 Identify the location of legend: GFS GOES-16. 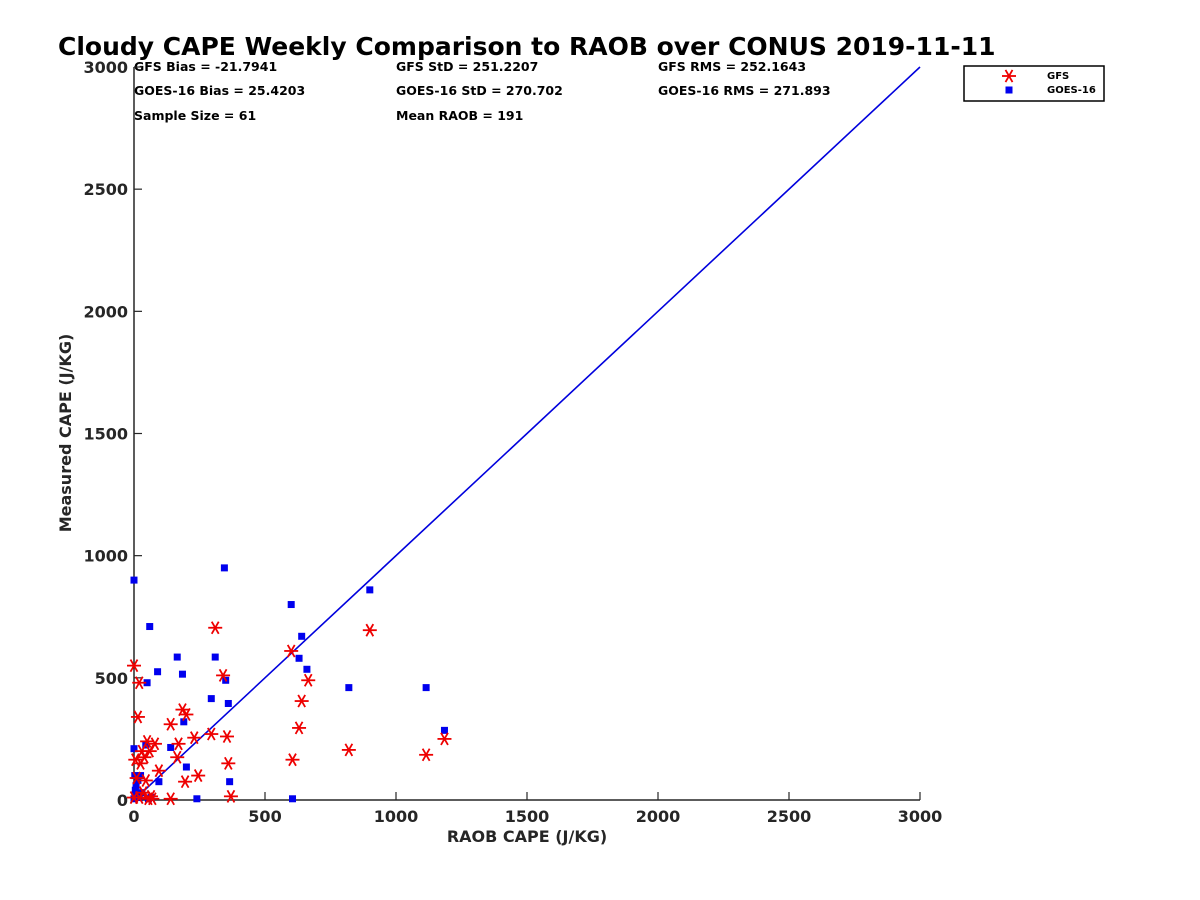
(1034, 83).